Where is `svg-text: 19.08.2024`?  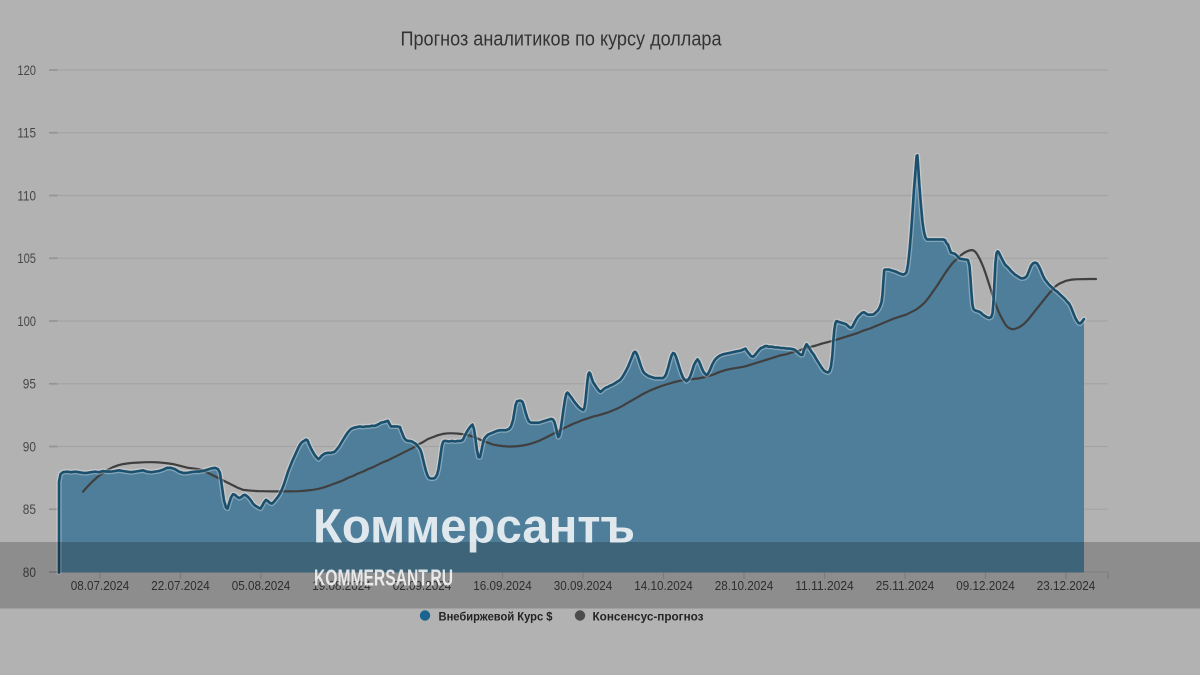 svg-text: 19.08.2024 is located at coordinates (341, 585).